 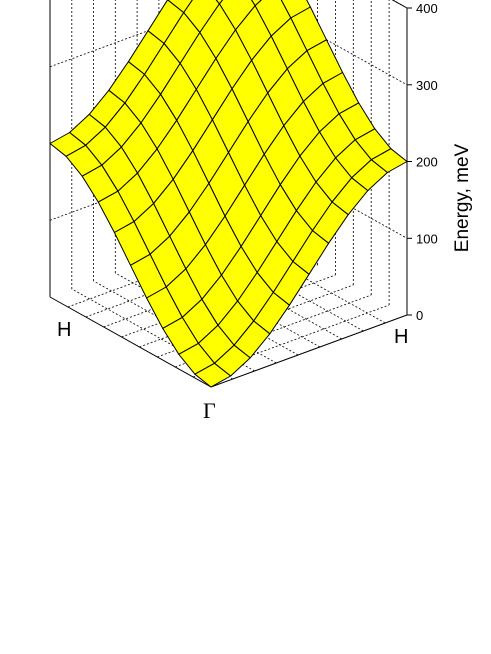 I want to click on z-tick-label: 100, so click(x=427, y=238).